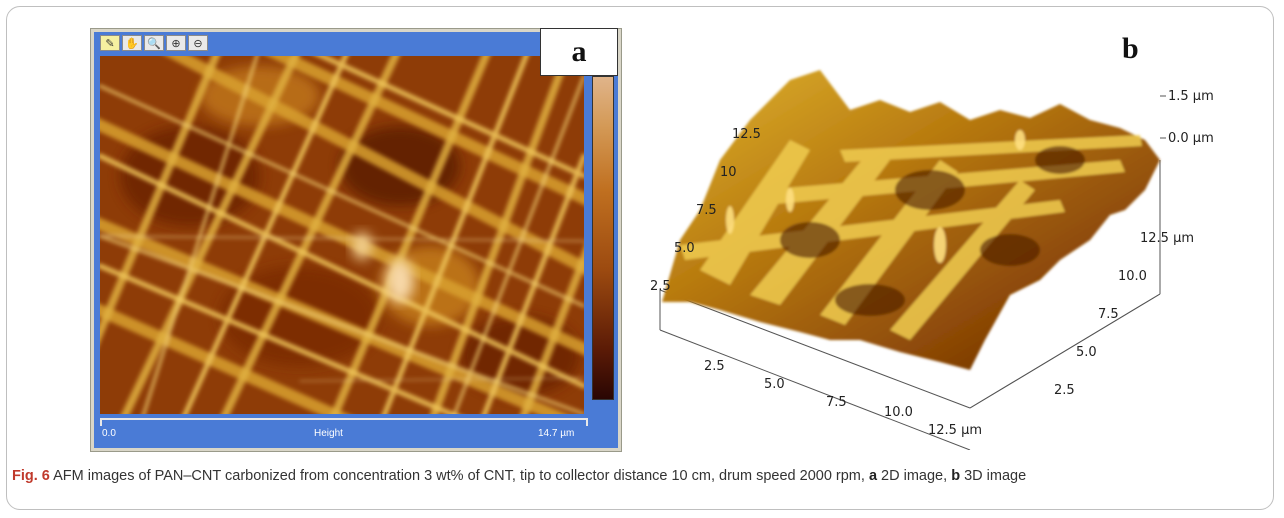 The height and width of the screenshot is (518, 1284). I want to click on bottom-tick-12-5: 12.5 µm, so click(955, 430).